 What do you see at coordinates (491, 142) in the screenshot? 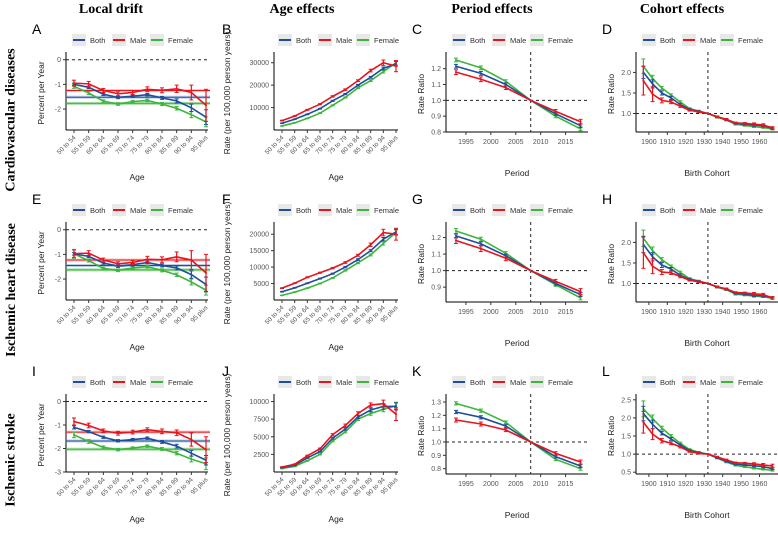
I see `x-tick-label: 2000` at bounding box center [491, 142].